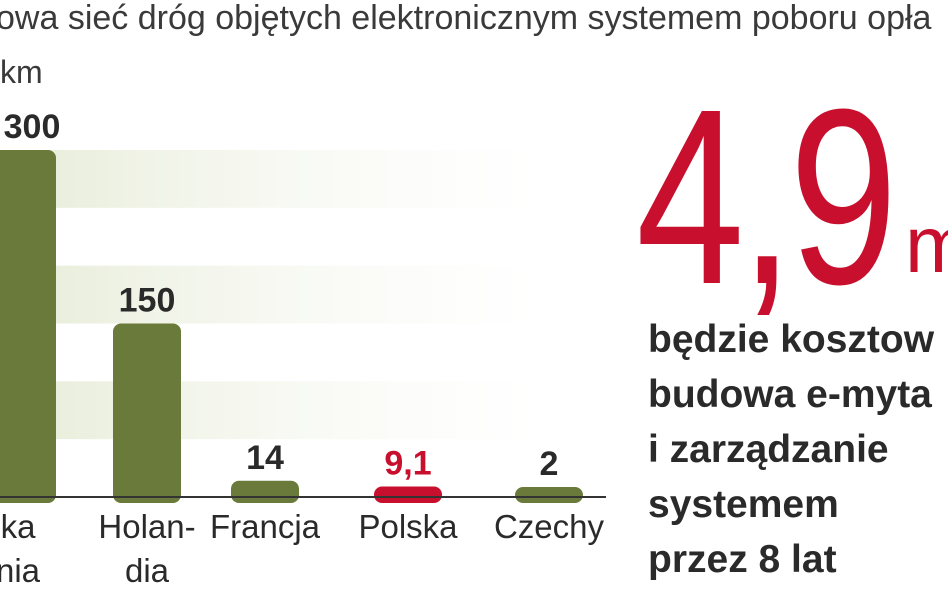 The image size is (948, 593). What do you see at coordinates (926, 244) in the screenshot?
I see `cost-unit: m` at bounding box center [926, 244].